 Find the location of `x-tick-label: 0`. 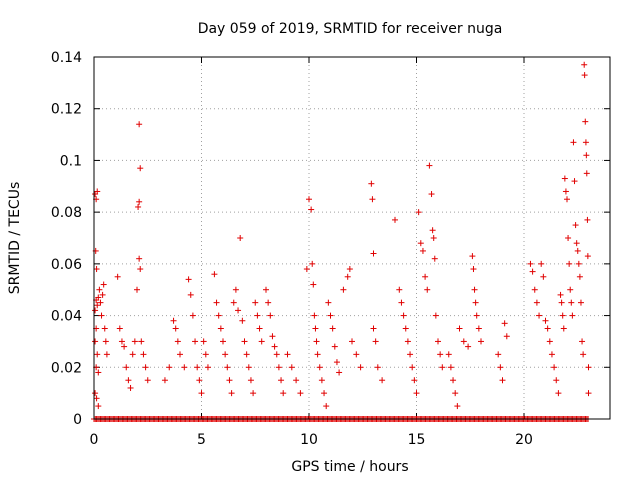

x-tick-label: 0 is located at coordinates (94, 440).